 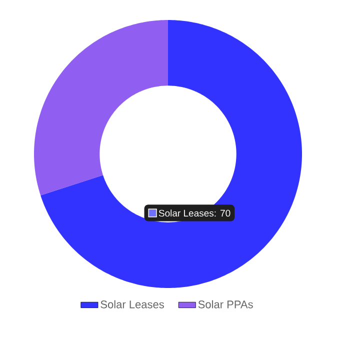 What do you see at coordinates (194, 213) in the screenshot?
I see `text: Solar Leases: 70` at bounding box center [194, 213].